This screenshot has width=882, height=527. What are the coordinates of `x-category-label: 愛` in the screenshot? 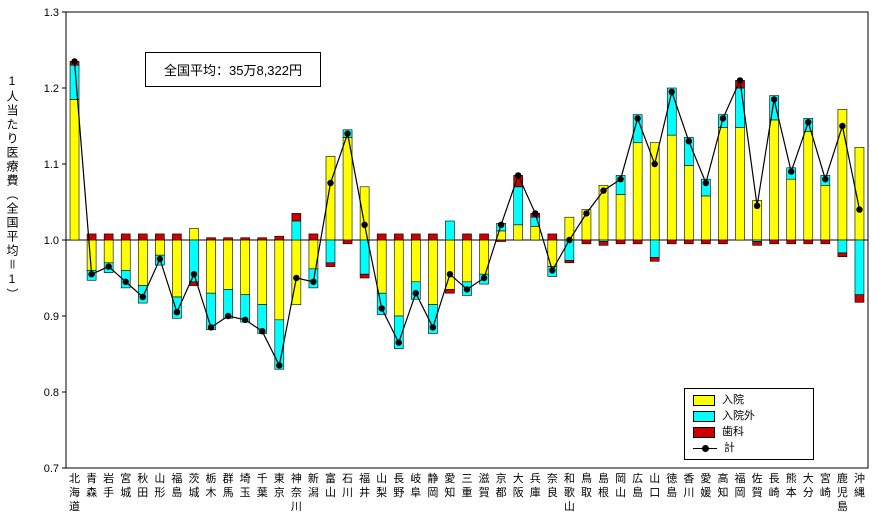 It's located at (449, 478).